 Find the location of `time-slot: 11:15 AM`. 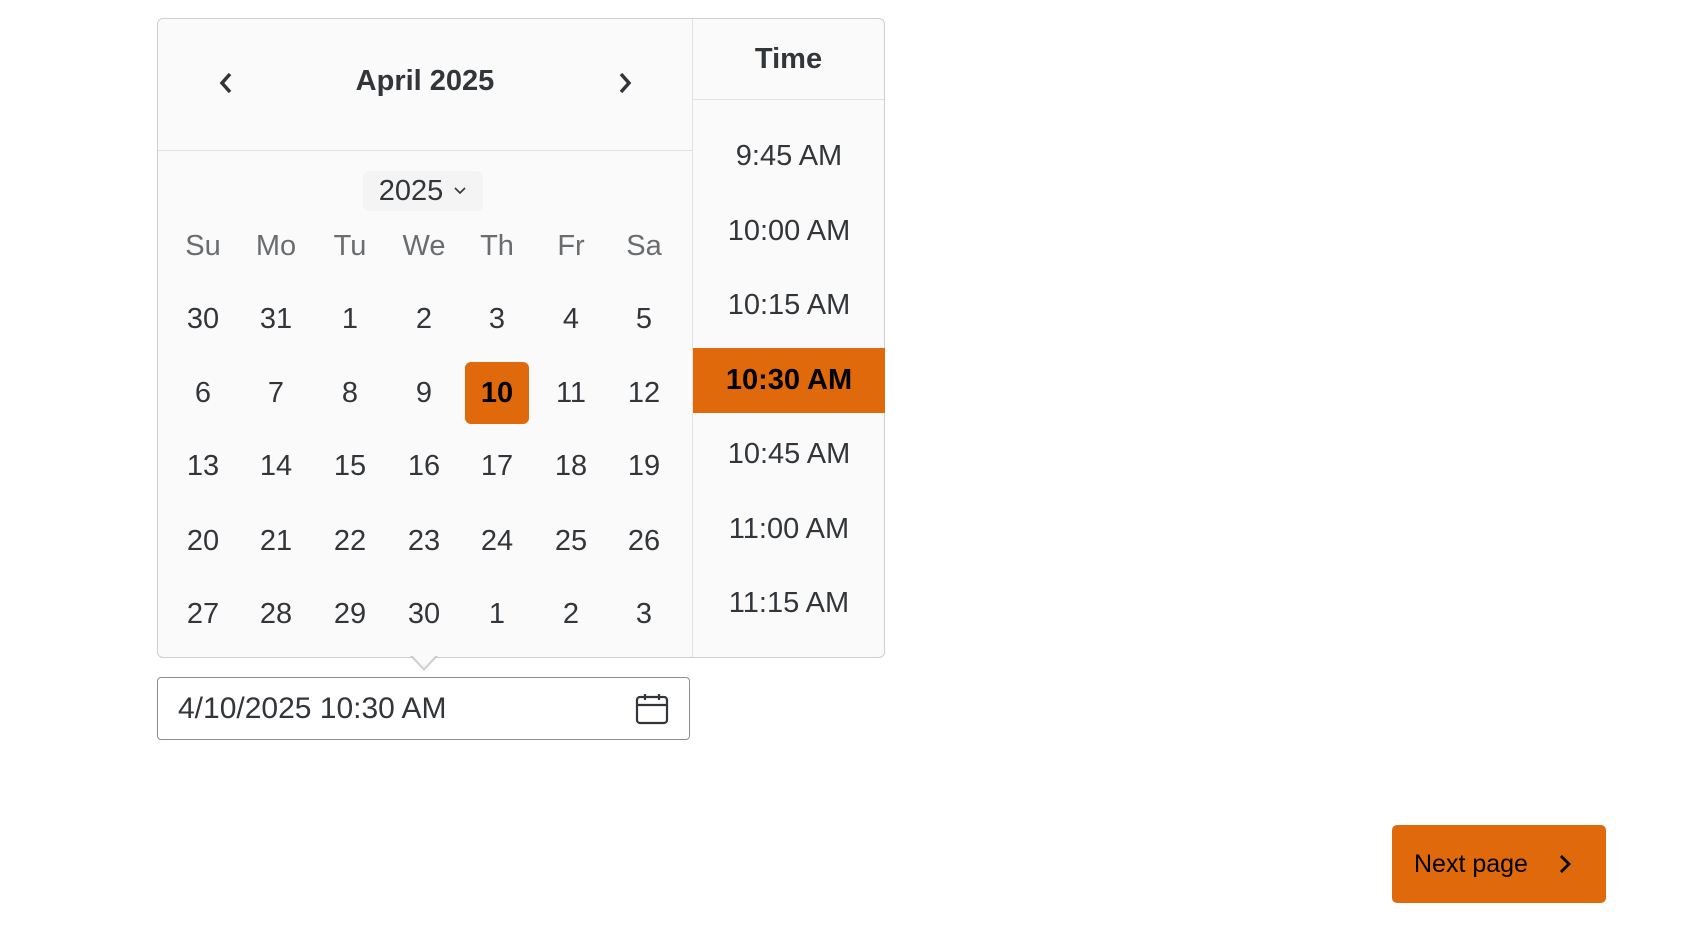

time-slot: 11:15 AM is located at coordinates (789, 603).